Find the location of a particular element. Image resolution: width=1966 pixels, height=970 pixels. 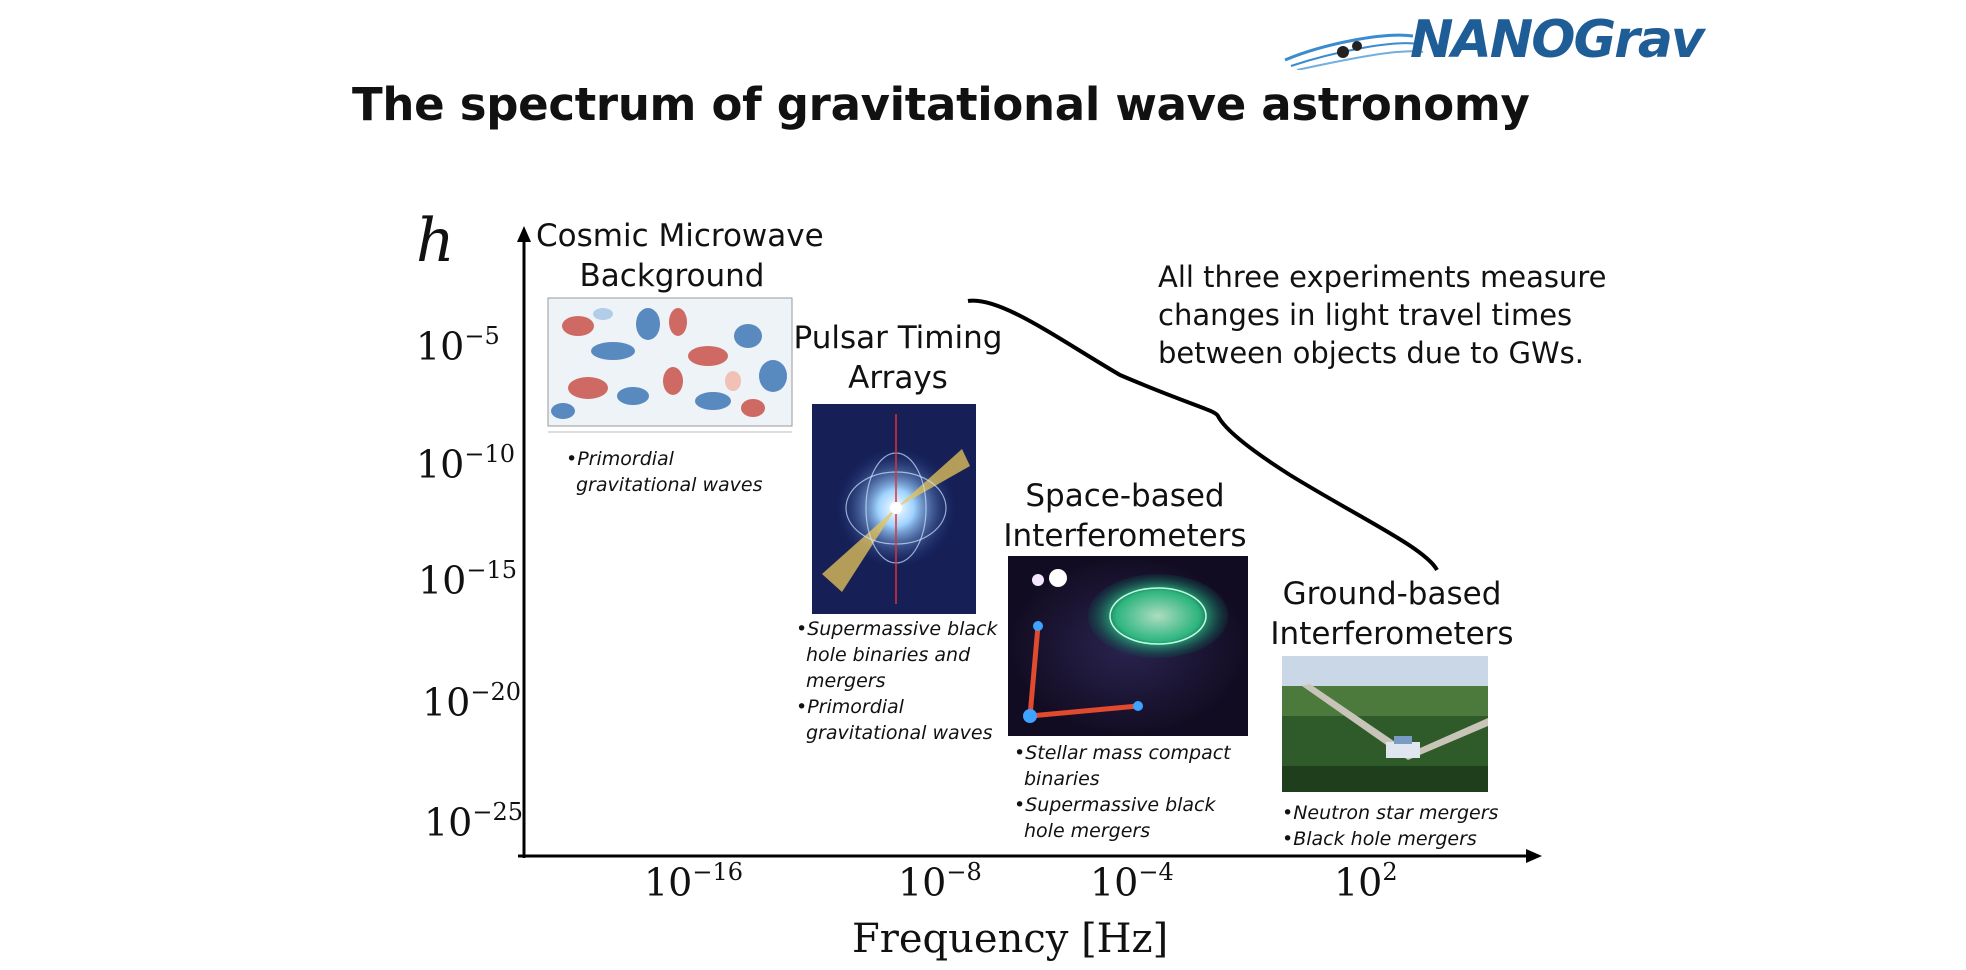

y-tick-label: 10−10 is located at coordinates (466, 463).